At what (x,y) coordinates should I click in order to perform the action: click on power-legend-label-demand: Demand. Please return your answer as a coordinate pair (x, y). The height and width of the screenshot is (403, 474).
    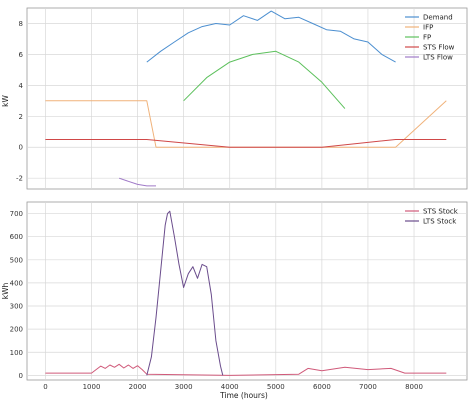
    Looking at the image, I should click on (438, 18).